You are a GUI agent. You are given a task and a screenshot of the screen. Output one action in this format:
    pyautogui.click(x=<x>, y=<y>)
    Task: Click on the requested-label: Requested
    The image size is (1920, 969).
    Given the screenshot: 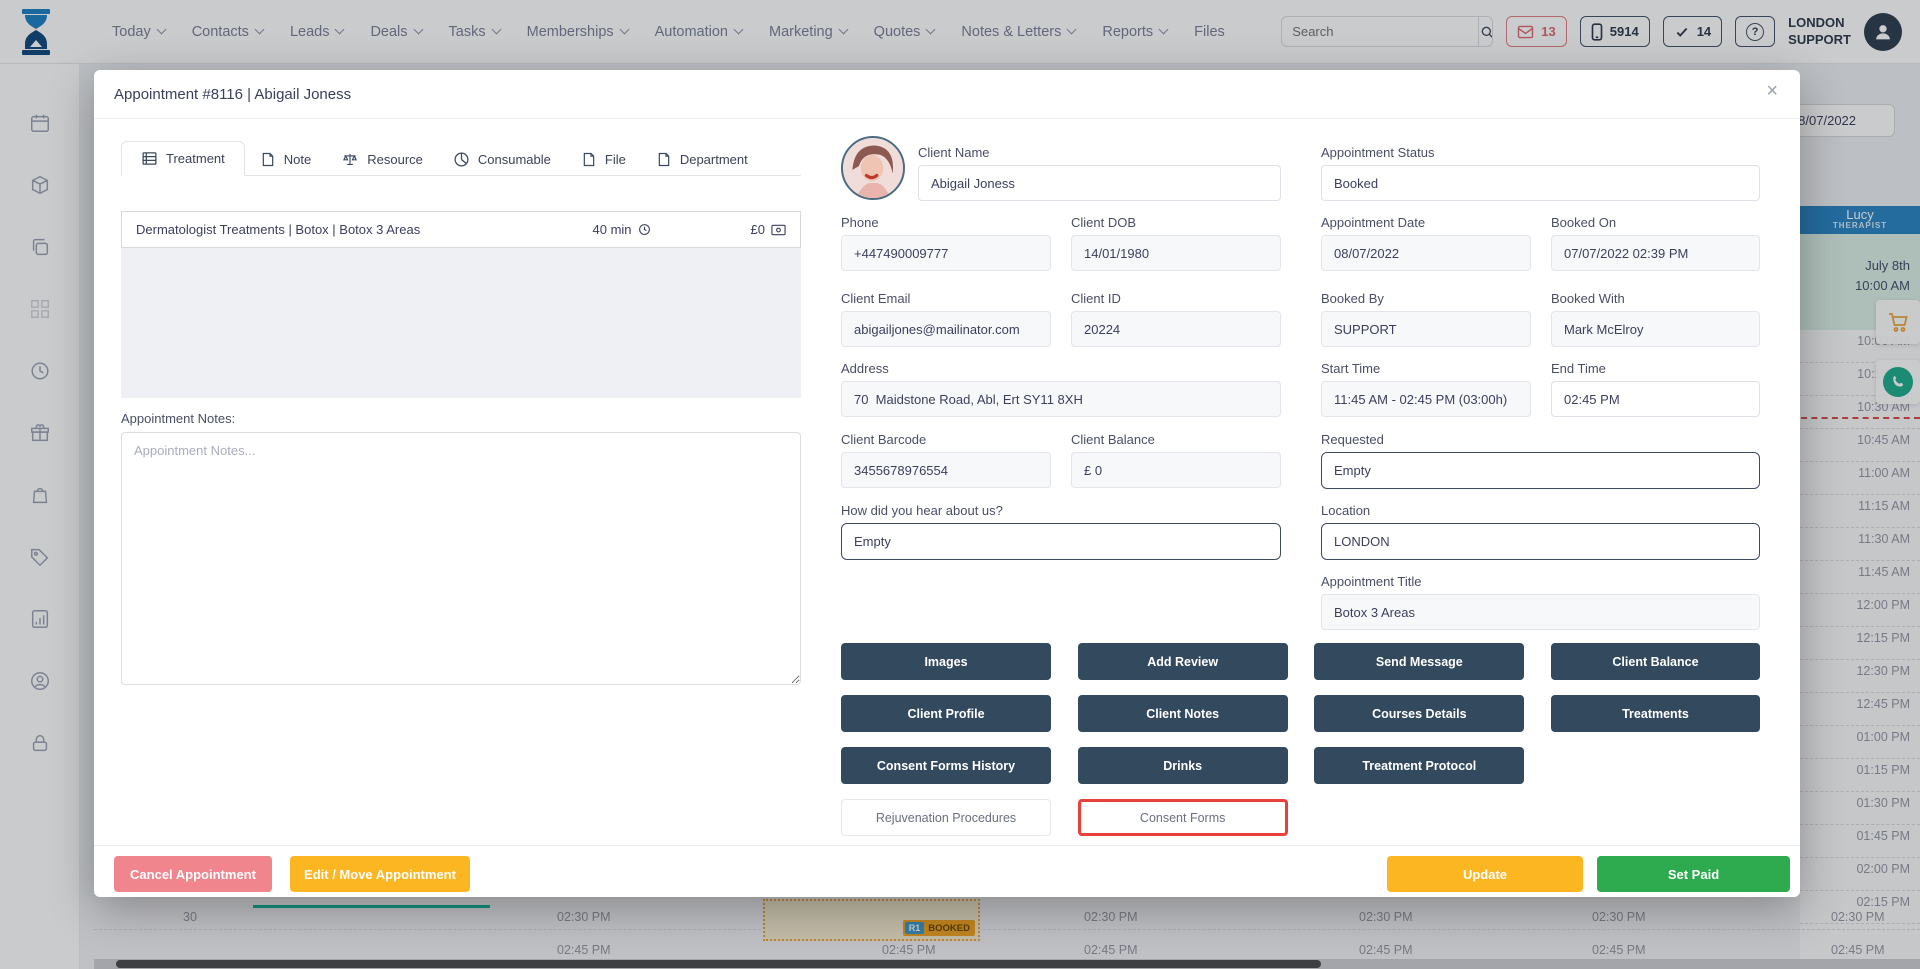 What is the action you would take?
    pyautogui.click(x=1352, y=439)
    